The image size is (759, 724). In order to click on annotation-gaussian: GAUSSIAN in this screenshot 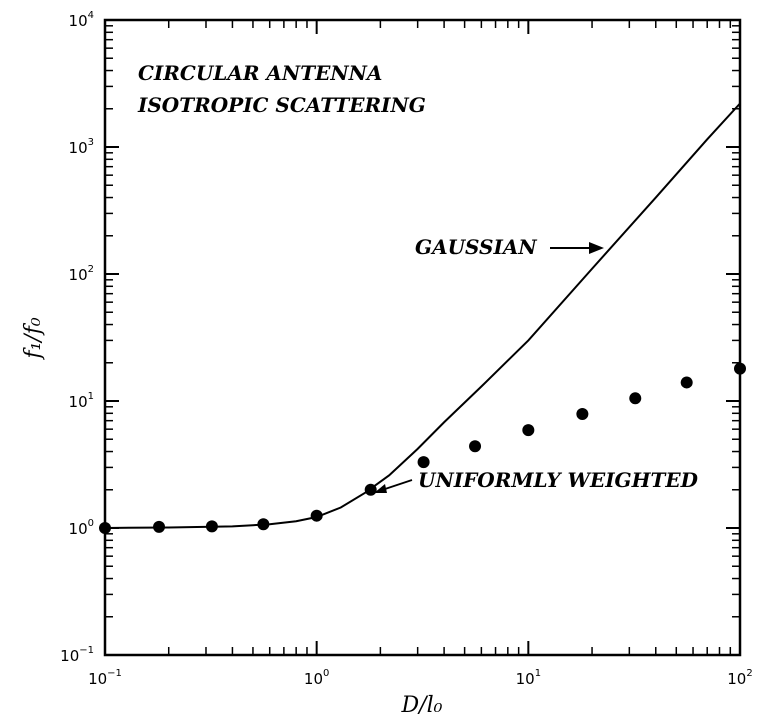, I will do `click(476, 247)`.